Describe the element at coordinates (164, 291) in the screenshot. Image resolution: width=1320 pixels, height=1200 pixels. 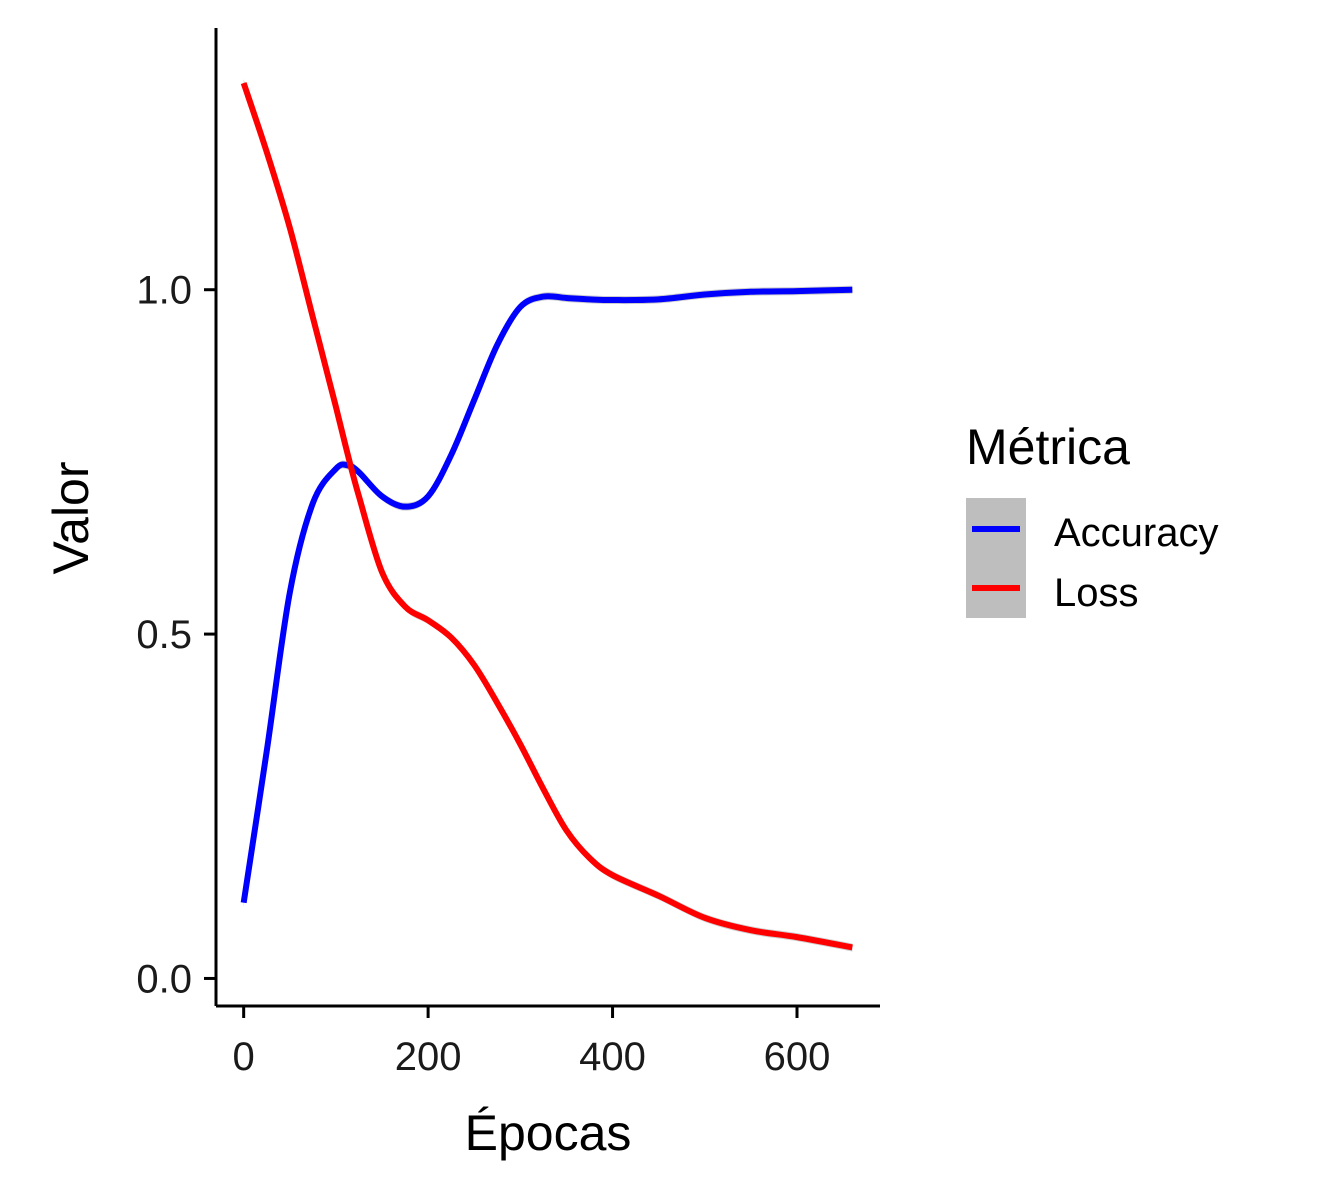
I see `y-tick-label: 1.0` at that location.